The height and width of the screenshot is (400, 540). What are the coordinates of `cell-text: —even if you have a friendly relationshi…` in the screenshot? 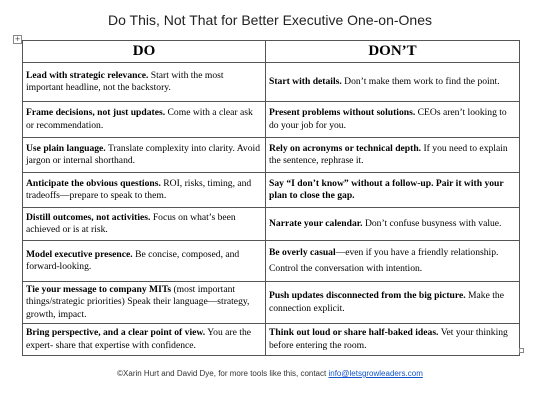 It's located at (417, 252).